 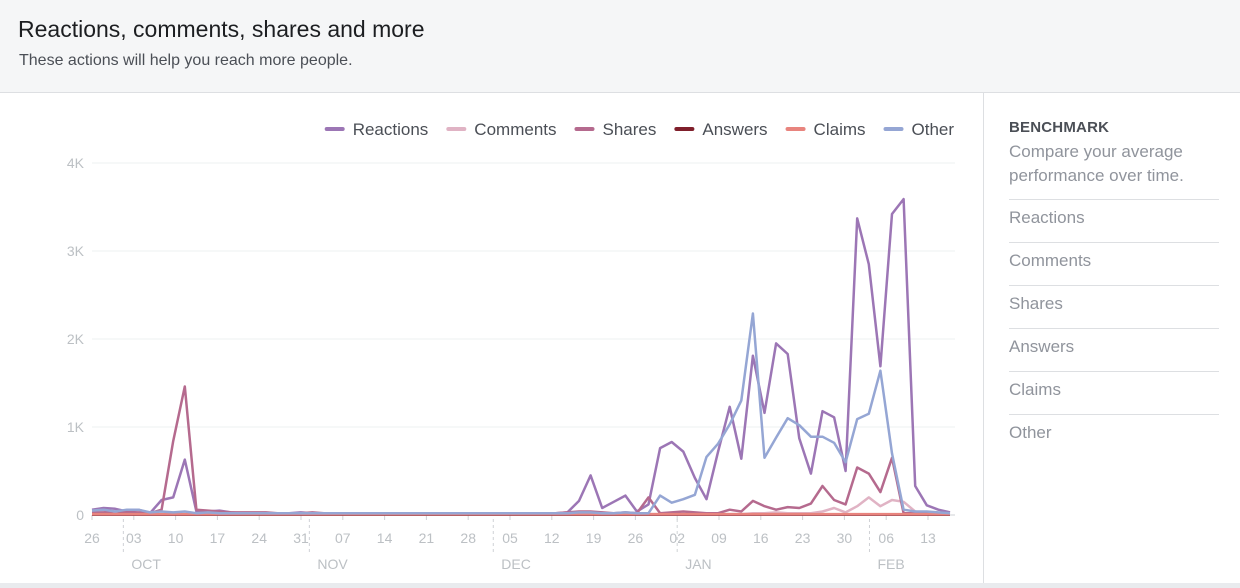 What do you see at coordinates (761, 538) in the screenshot?
I see `x-tick-label: 16` at bounding box center [761, 538].